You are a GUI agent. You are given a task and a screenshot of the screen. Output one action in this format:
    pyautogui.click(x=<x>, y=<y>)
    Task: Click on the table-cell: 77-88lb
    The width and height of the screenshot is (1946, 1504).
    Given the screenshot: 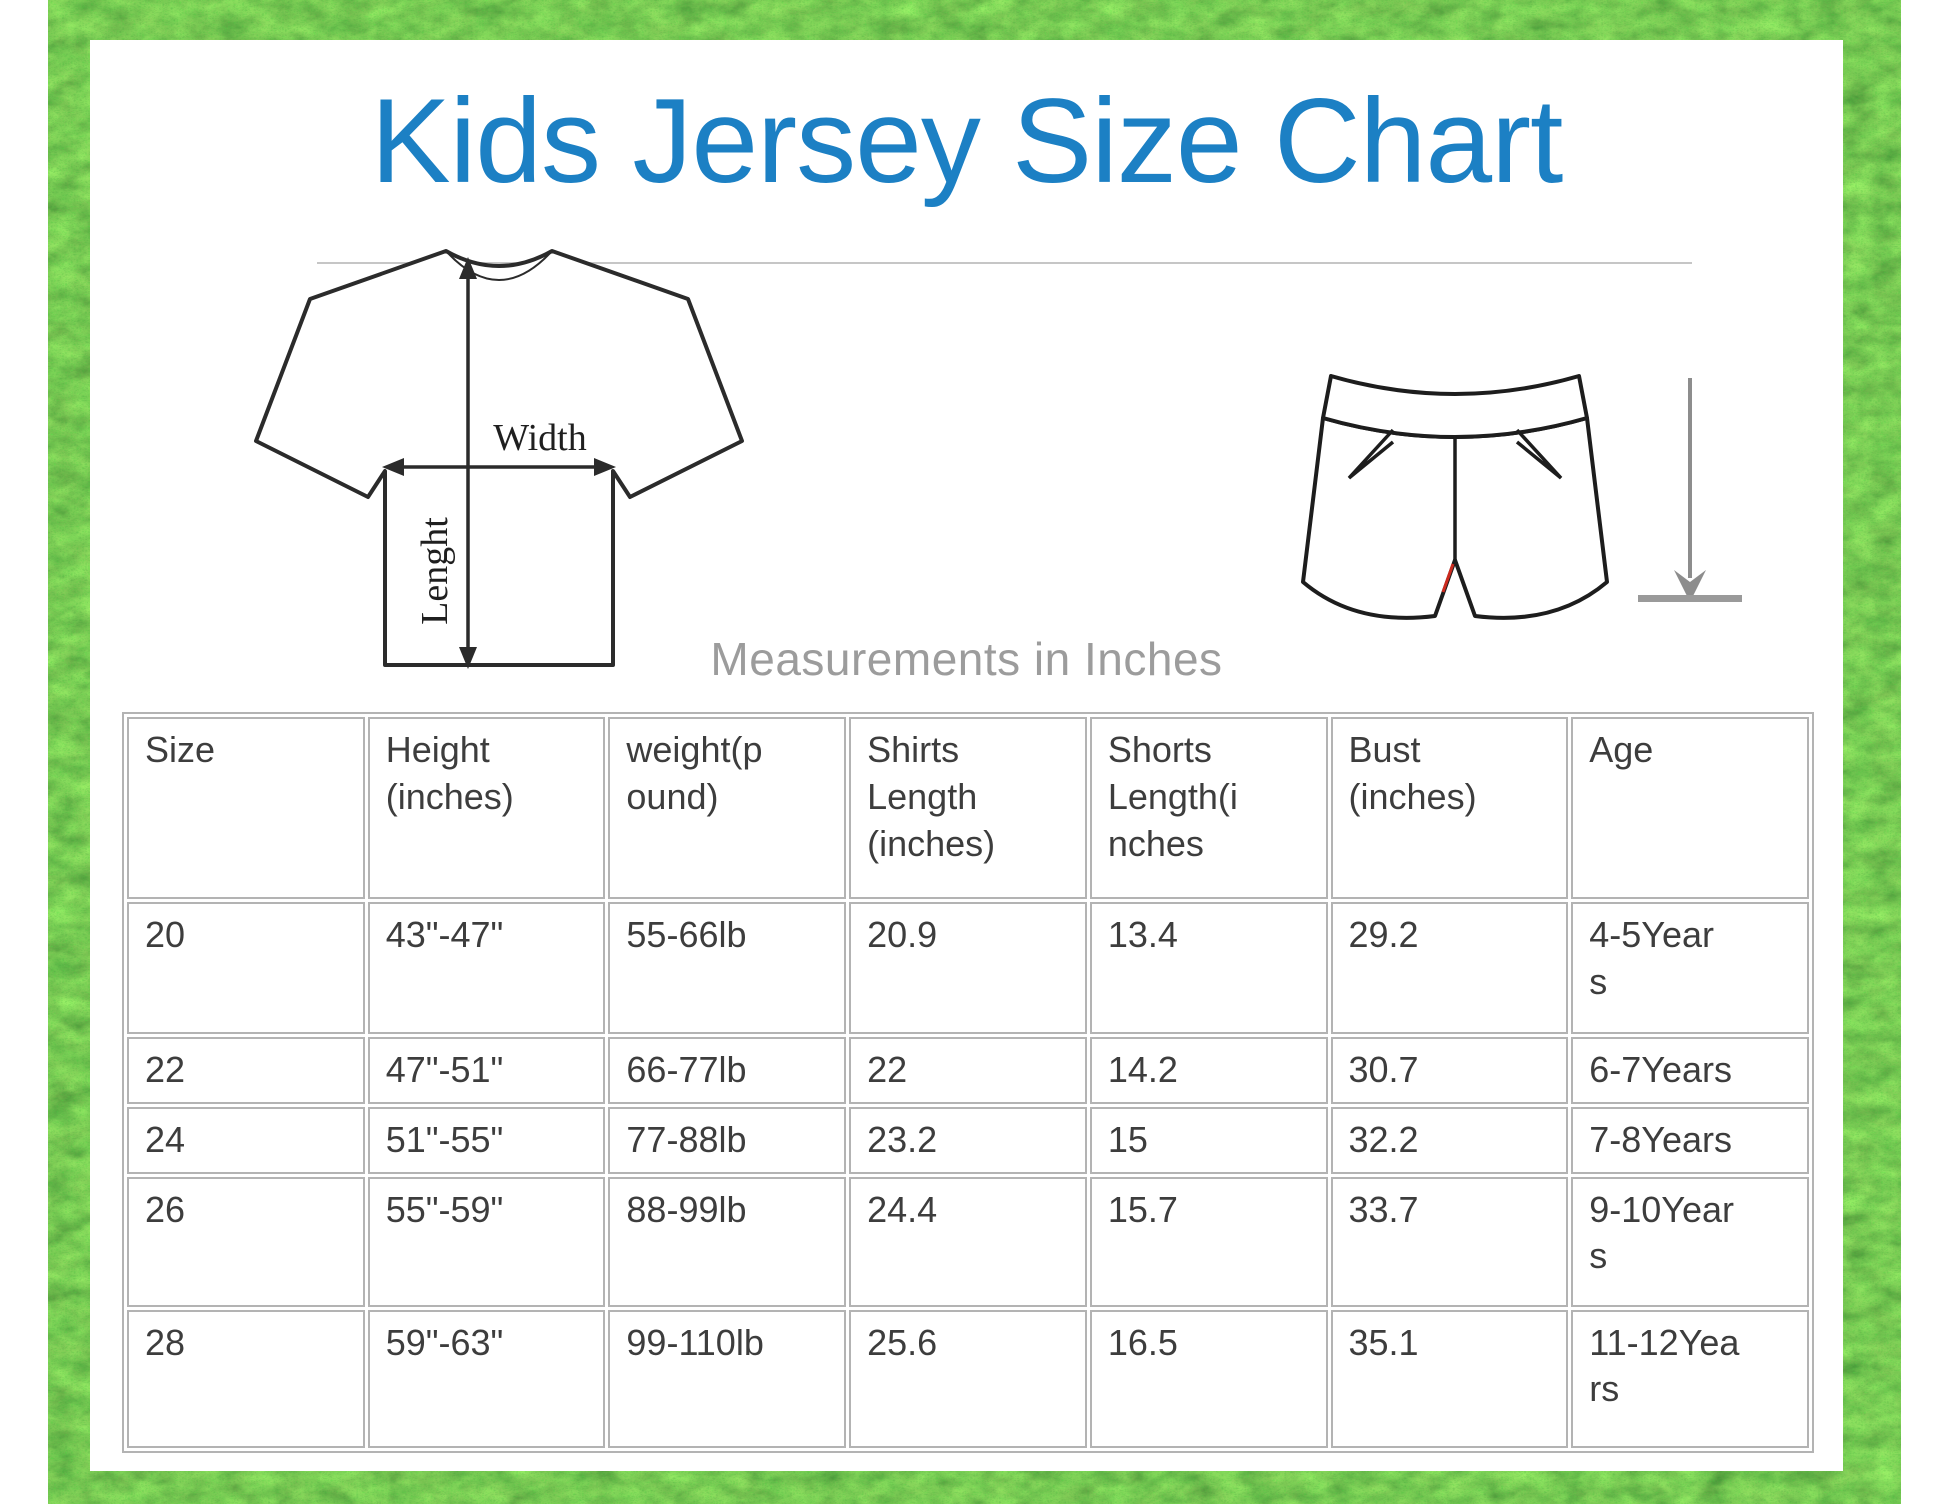 What is the action you would take?
    pyautogui.click(x=727, y=1140)
    